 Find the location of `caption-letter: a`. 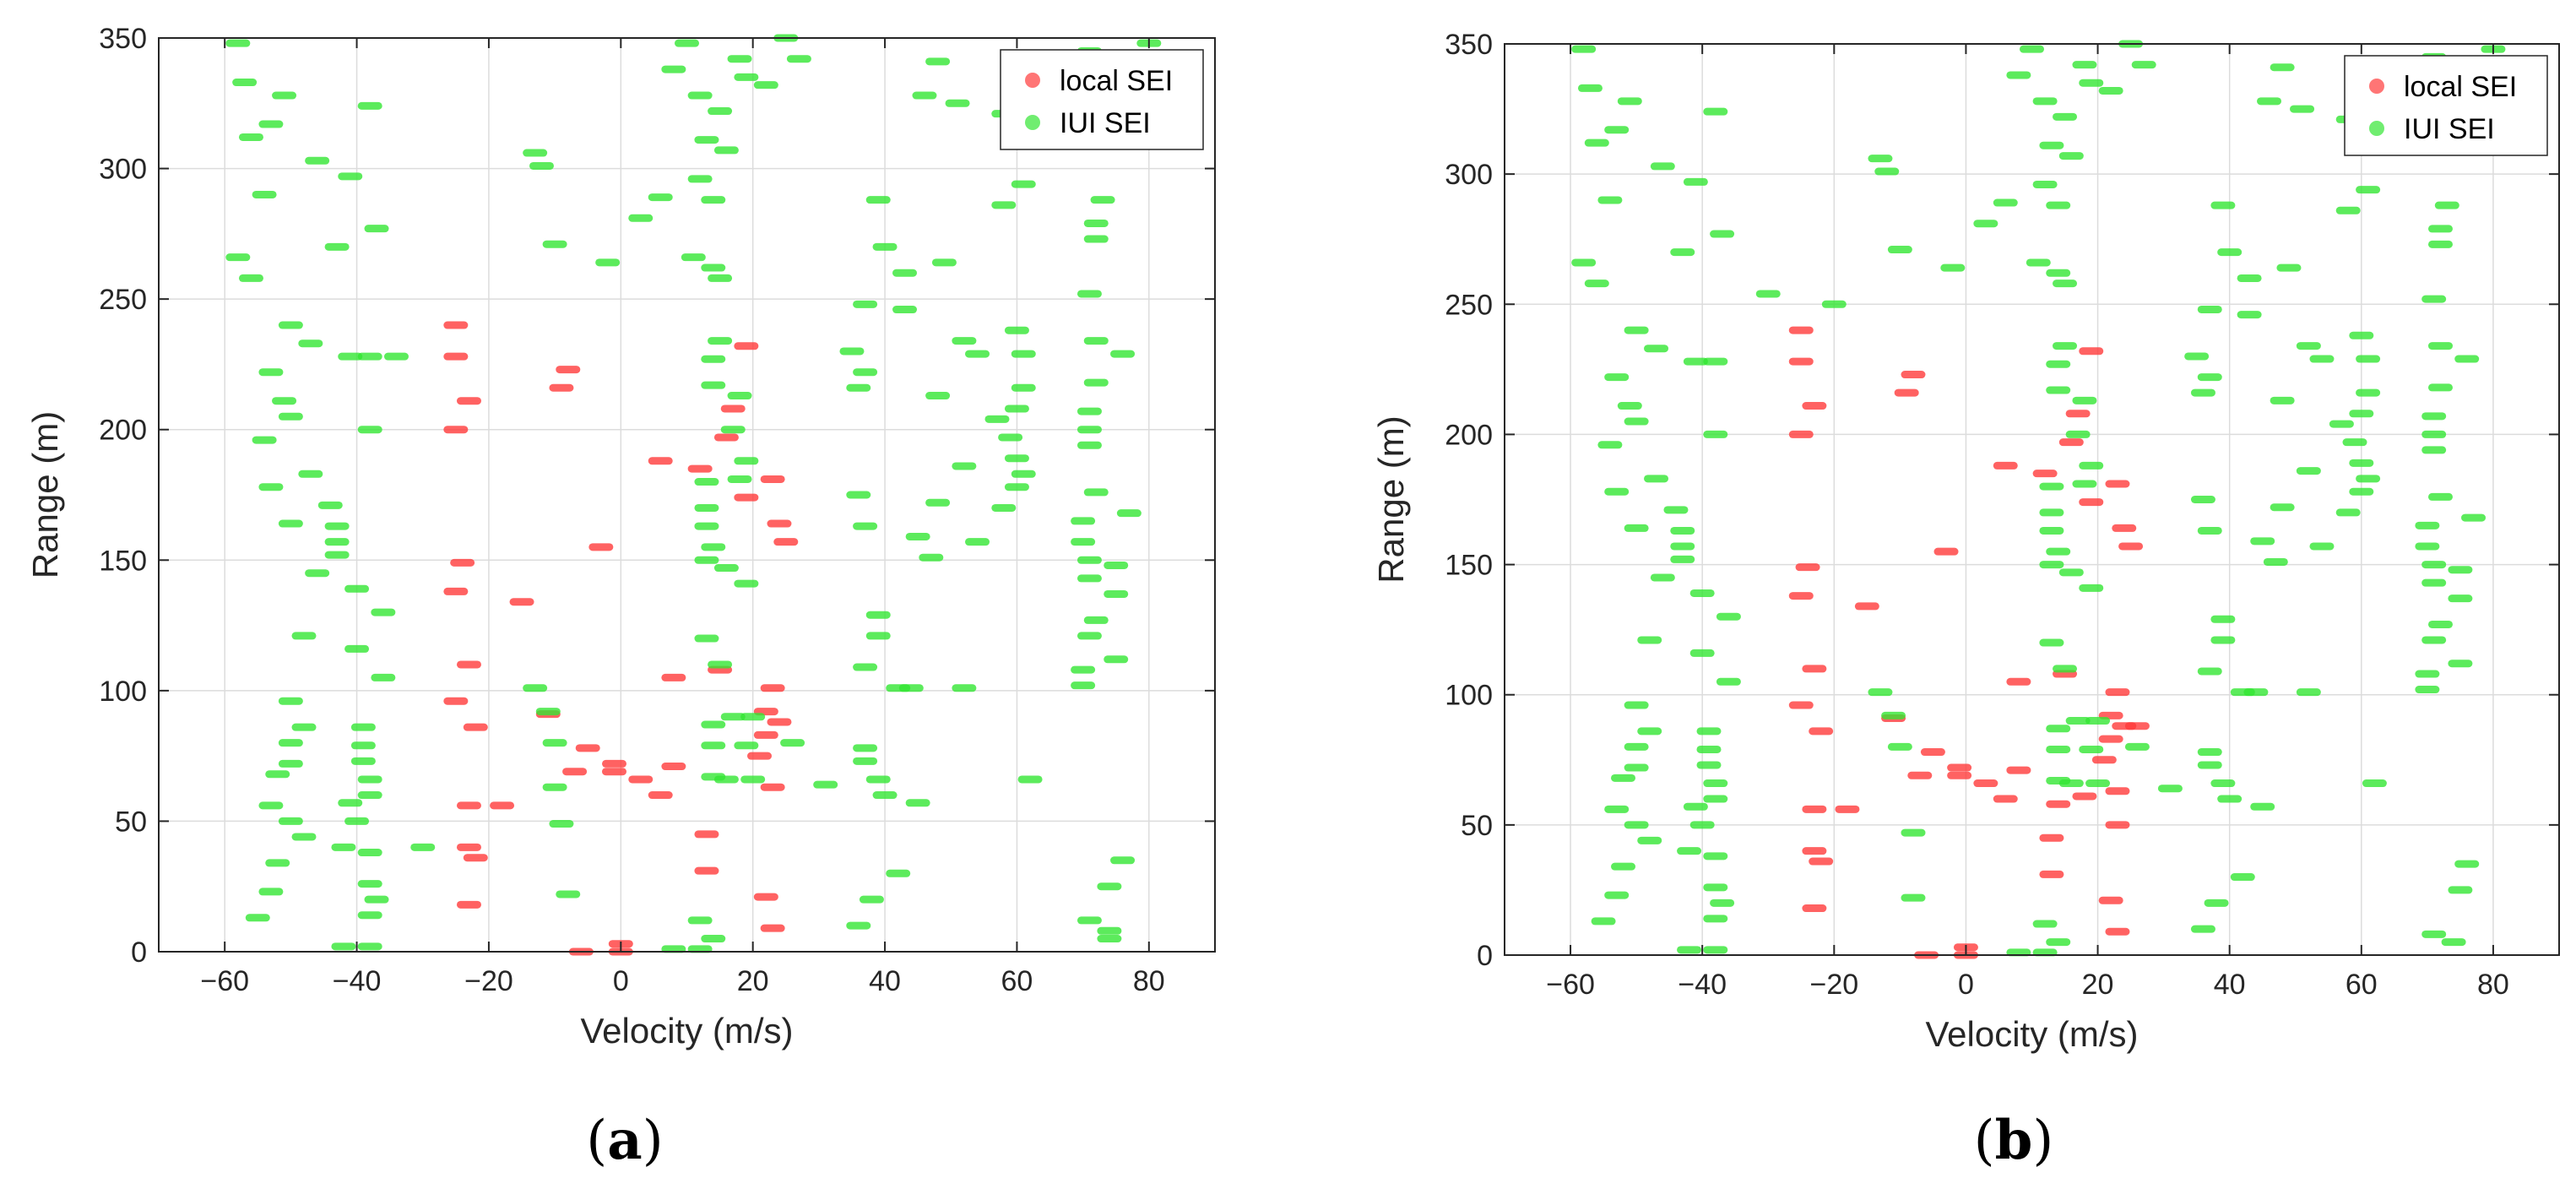

caption-letter: a is located at coordinates (624, 1140).